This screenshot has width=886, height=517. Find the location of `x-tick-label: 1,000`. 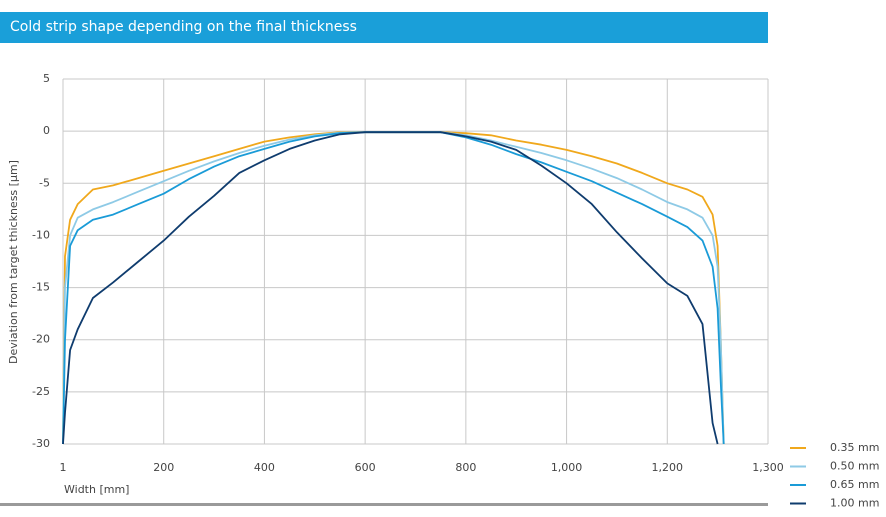

x-tick-label: 1,000 is located at coordinates (567, 467).